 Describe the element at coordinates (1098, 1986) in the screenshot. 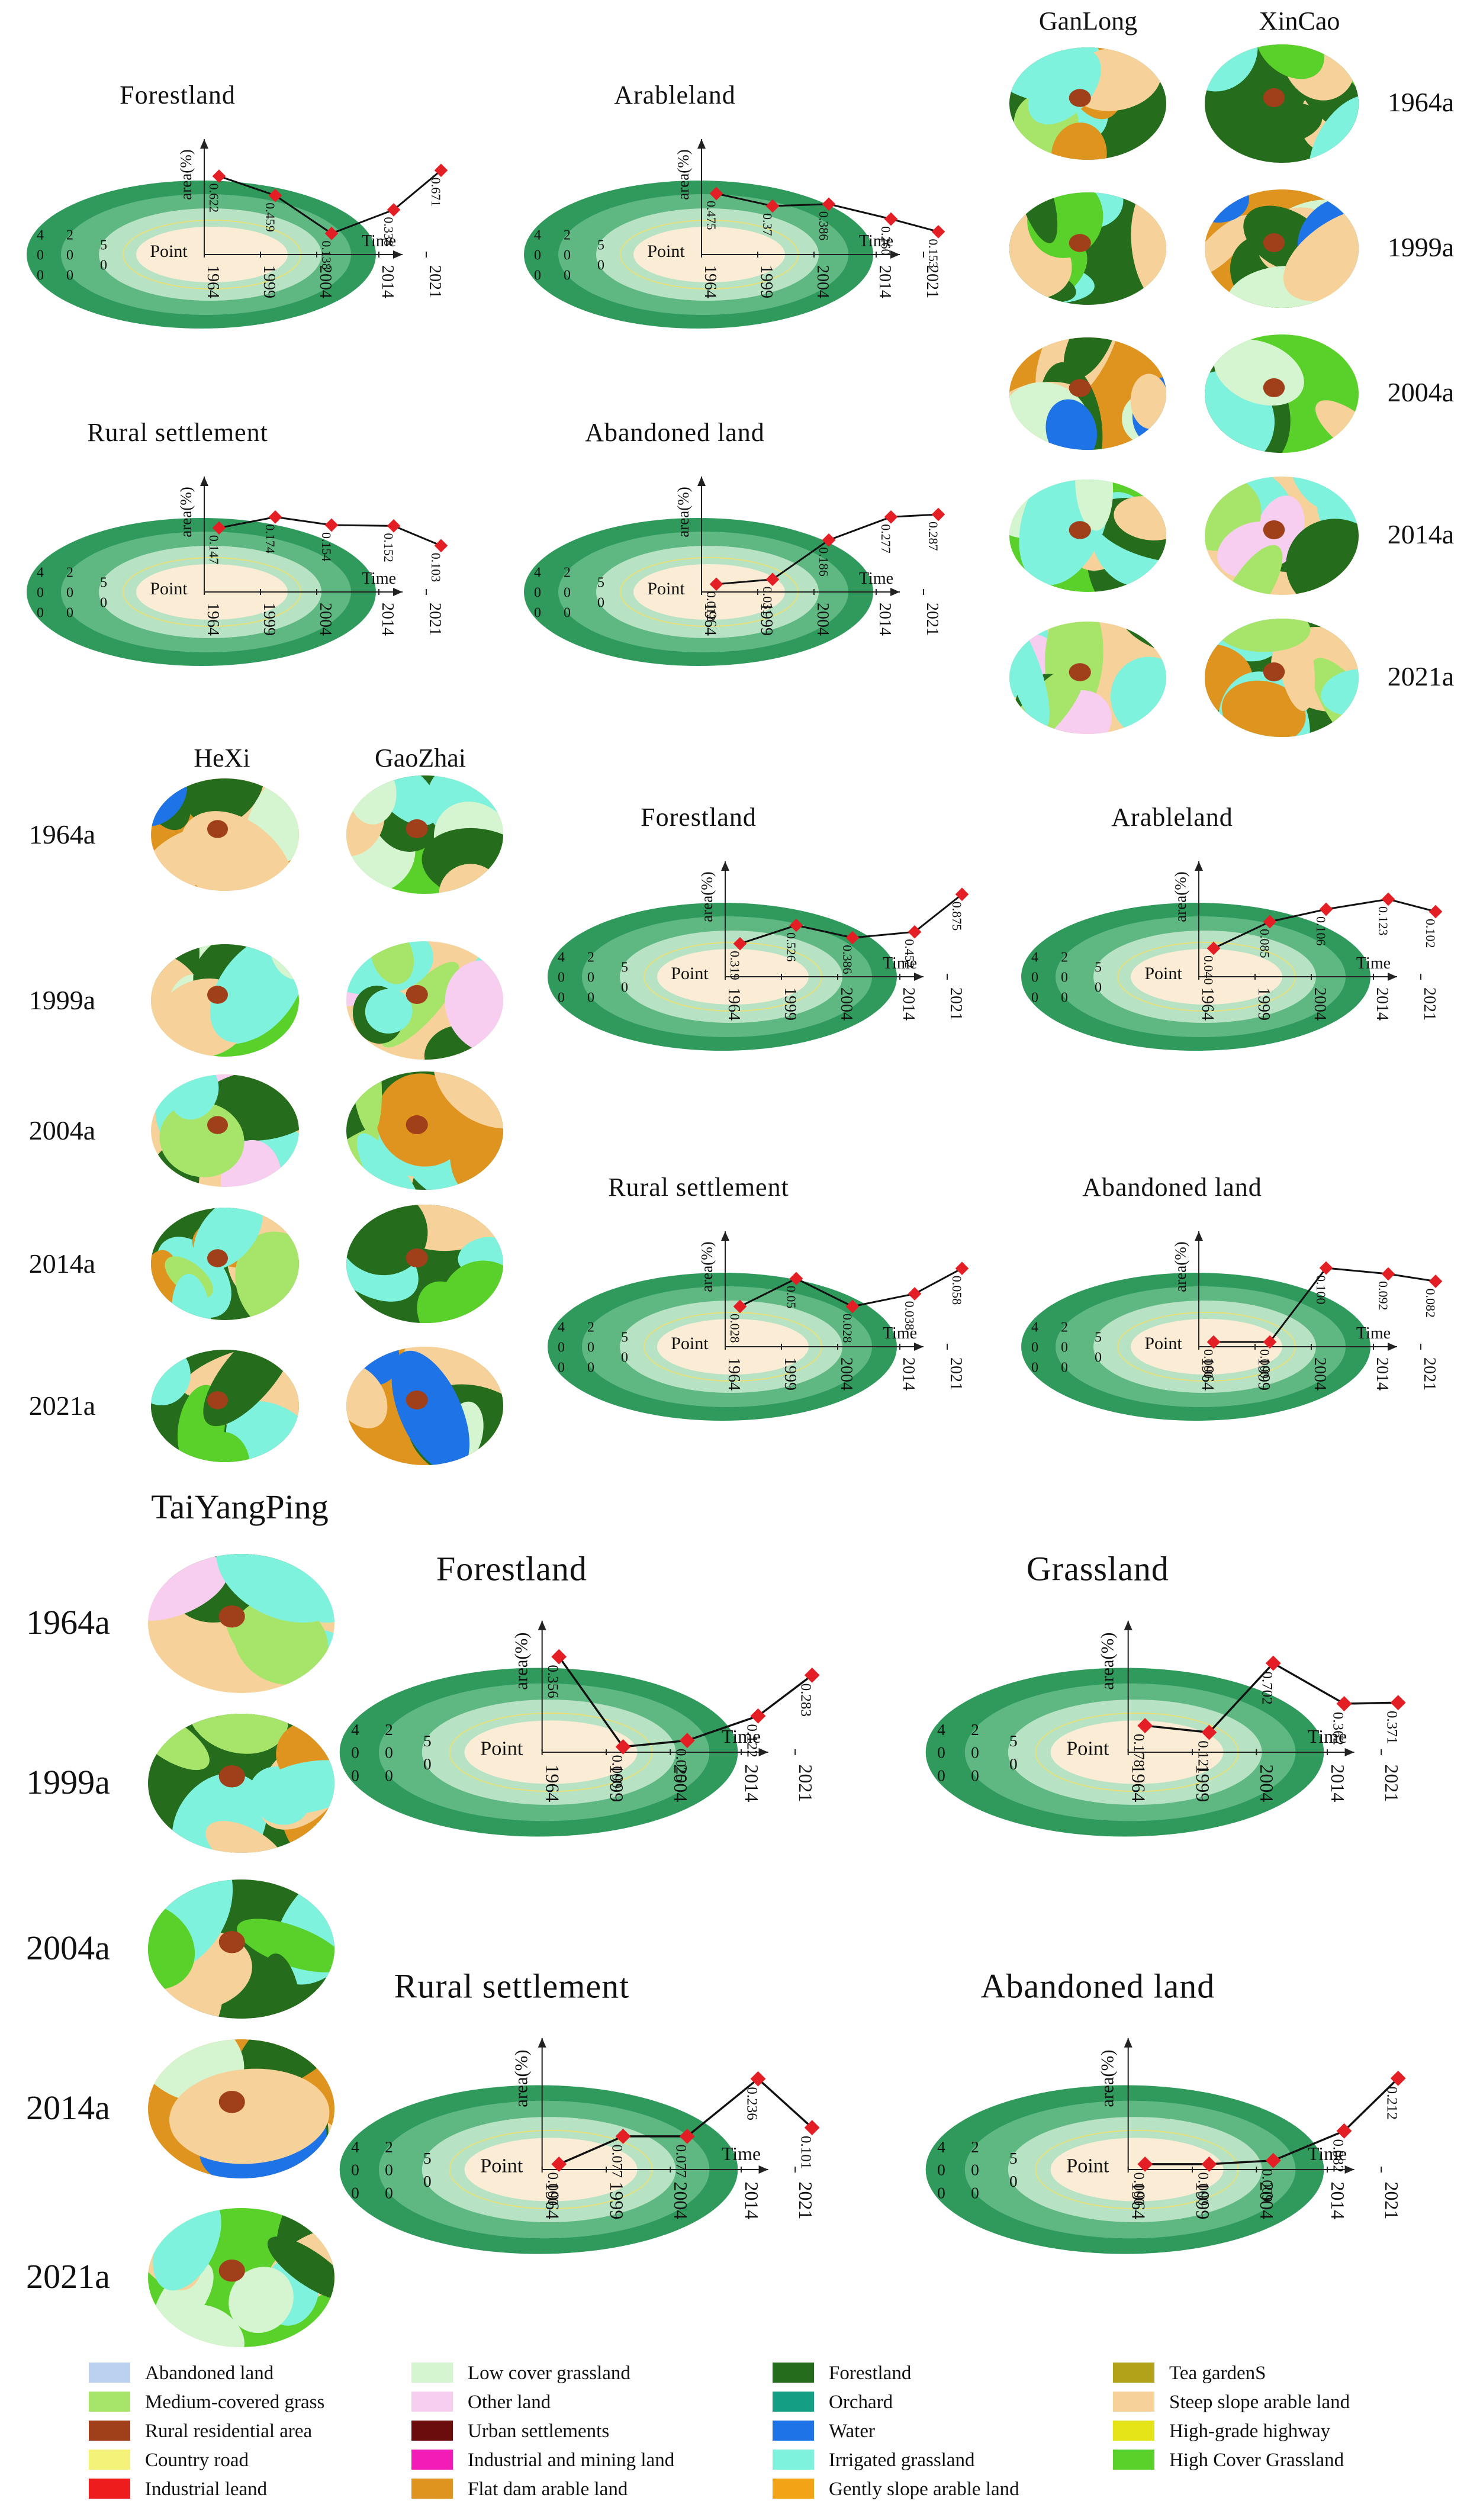

I see `chart-title: Abandoned land` at that location.